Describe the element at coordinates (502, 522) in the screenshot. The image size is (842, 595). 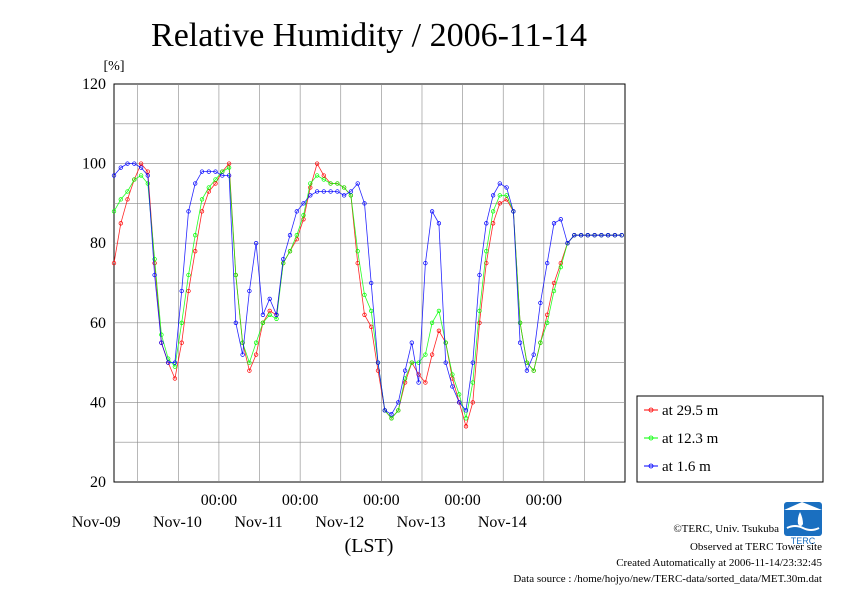
I see `x-date-label: Nov-14` at that location.